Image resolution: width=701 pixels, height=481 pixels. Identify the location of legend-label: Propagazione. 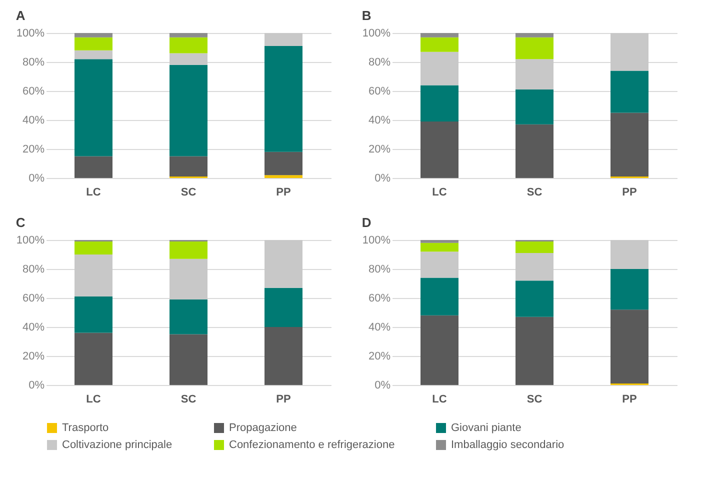
(263, 428).